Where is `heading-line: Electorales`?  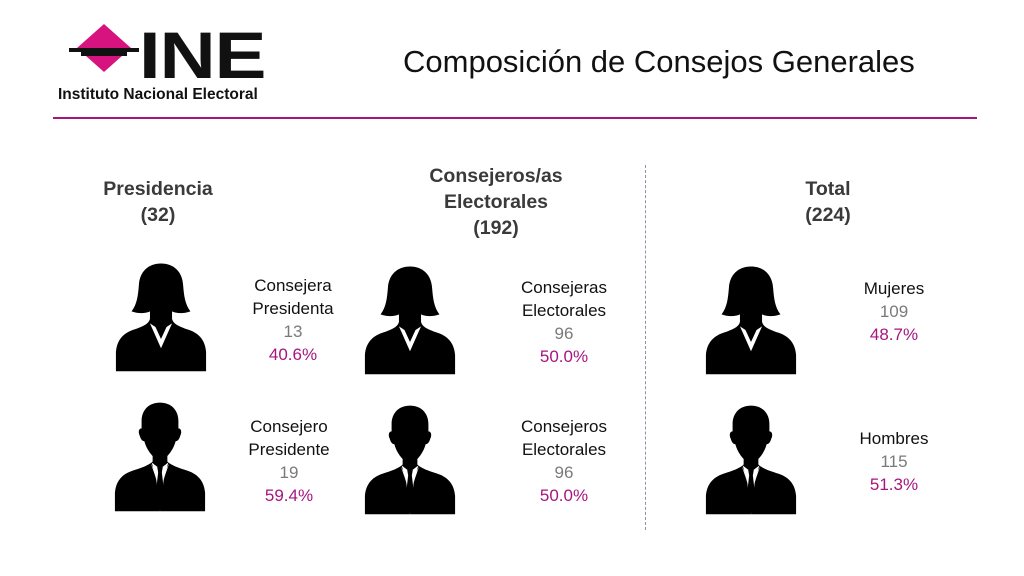 heading-line: Electorales is located at coordinates (496, 202).